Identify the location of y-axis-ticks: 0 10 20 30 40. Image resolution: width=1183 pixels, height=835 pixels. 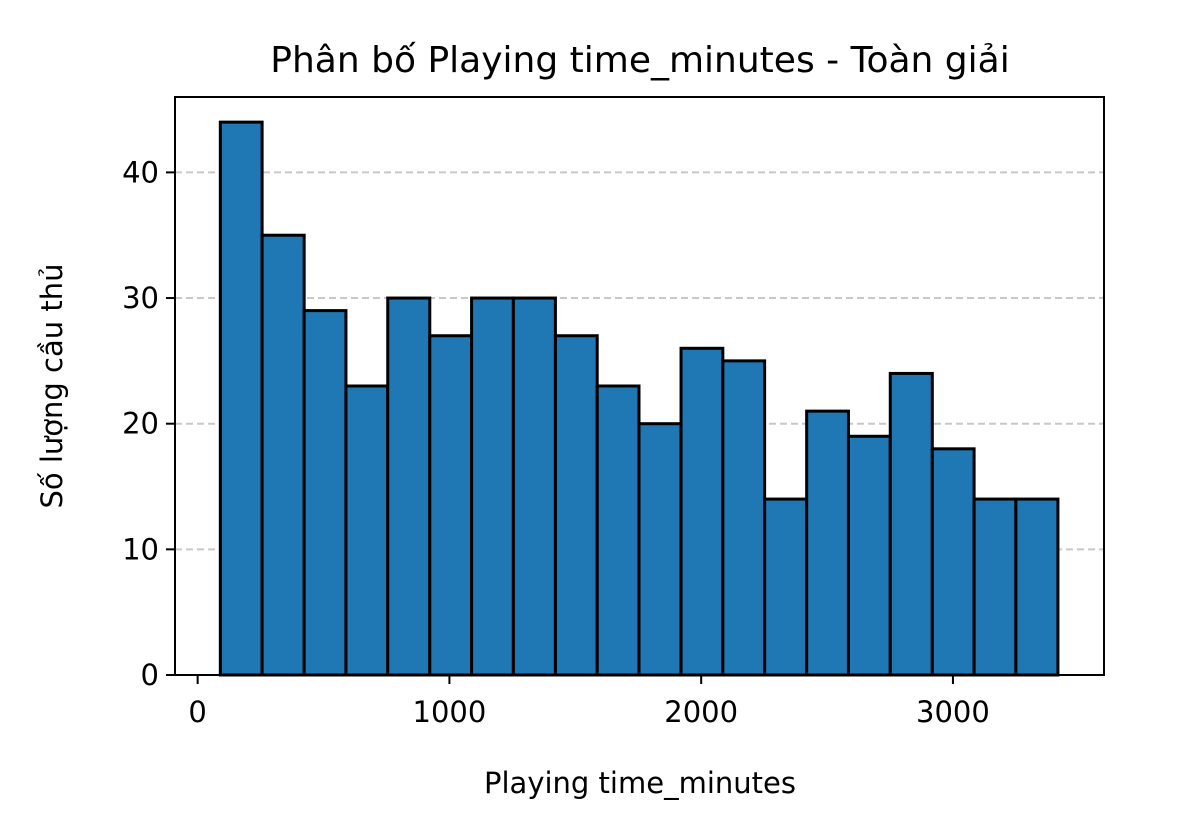
(148, 423).